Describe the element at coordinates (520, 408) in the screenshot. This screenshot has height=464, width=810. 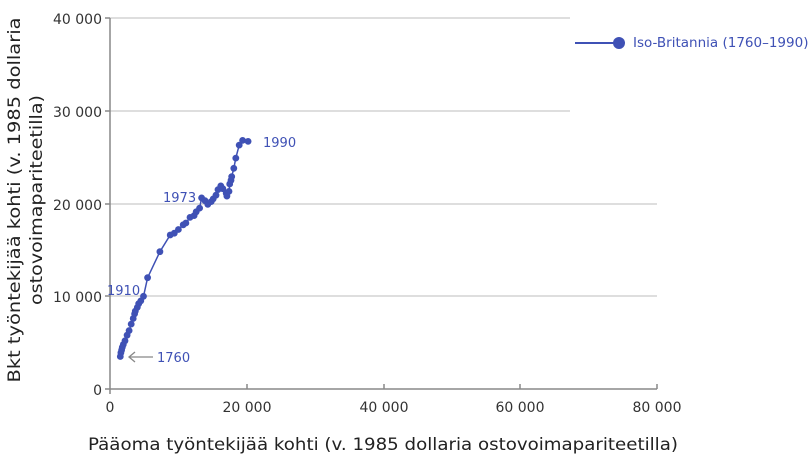
I see `x-tick-60000: 60 000` at that location.